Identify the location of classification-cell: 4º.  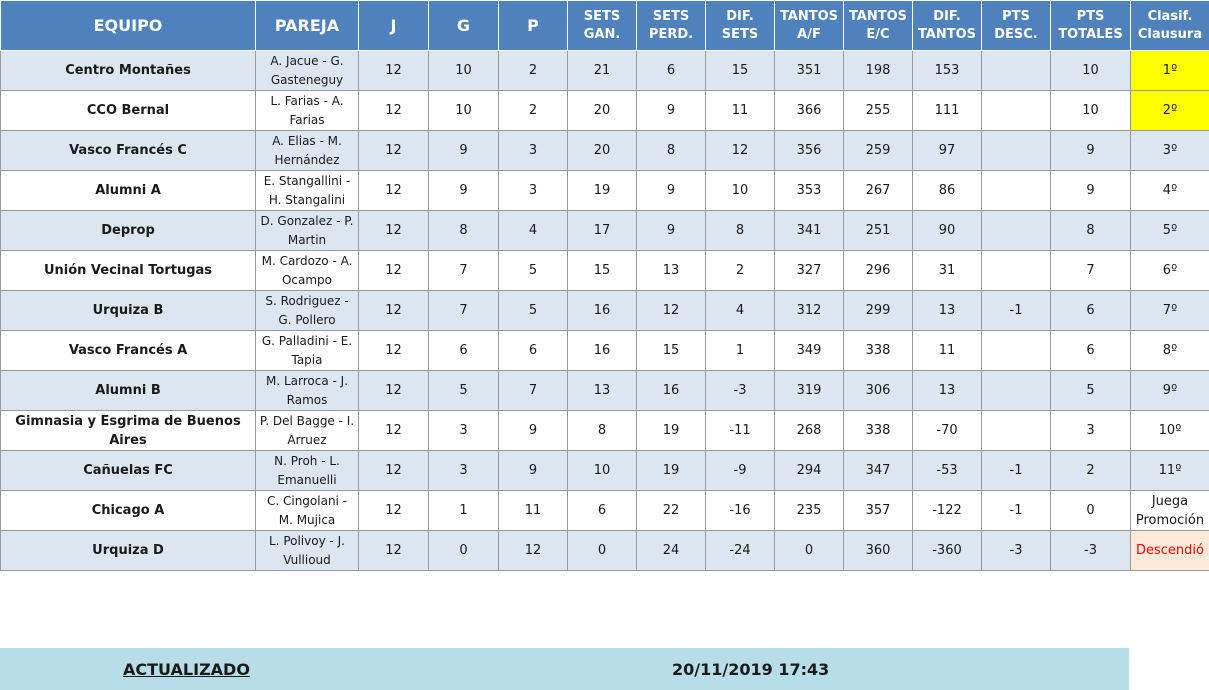
(1169, 190).